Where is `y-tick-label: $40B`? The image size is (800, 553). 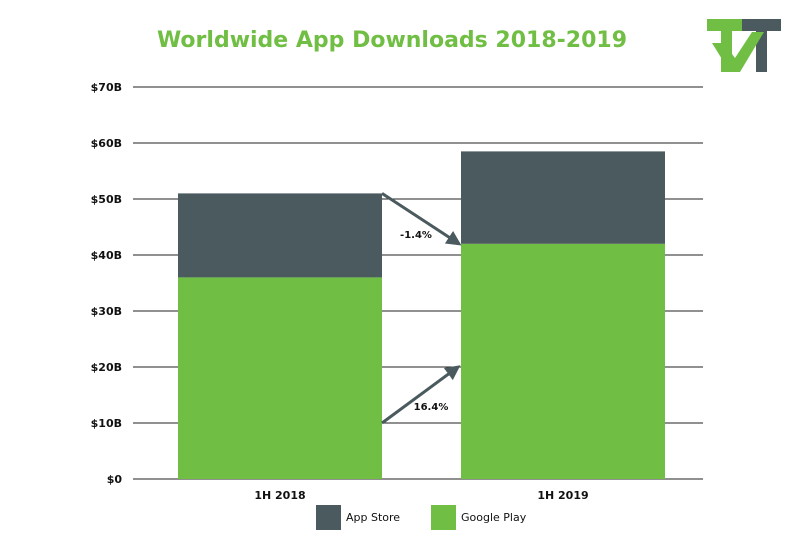
y-tick-label: $40B is located at coordinates (106, 255).